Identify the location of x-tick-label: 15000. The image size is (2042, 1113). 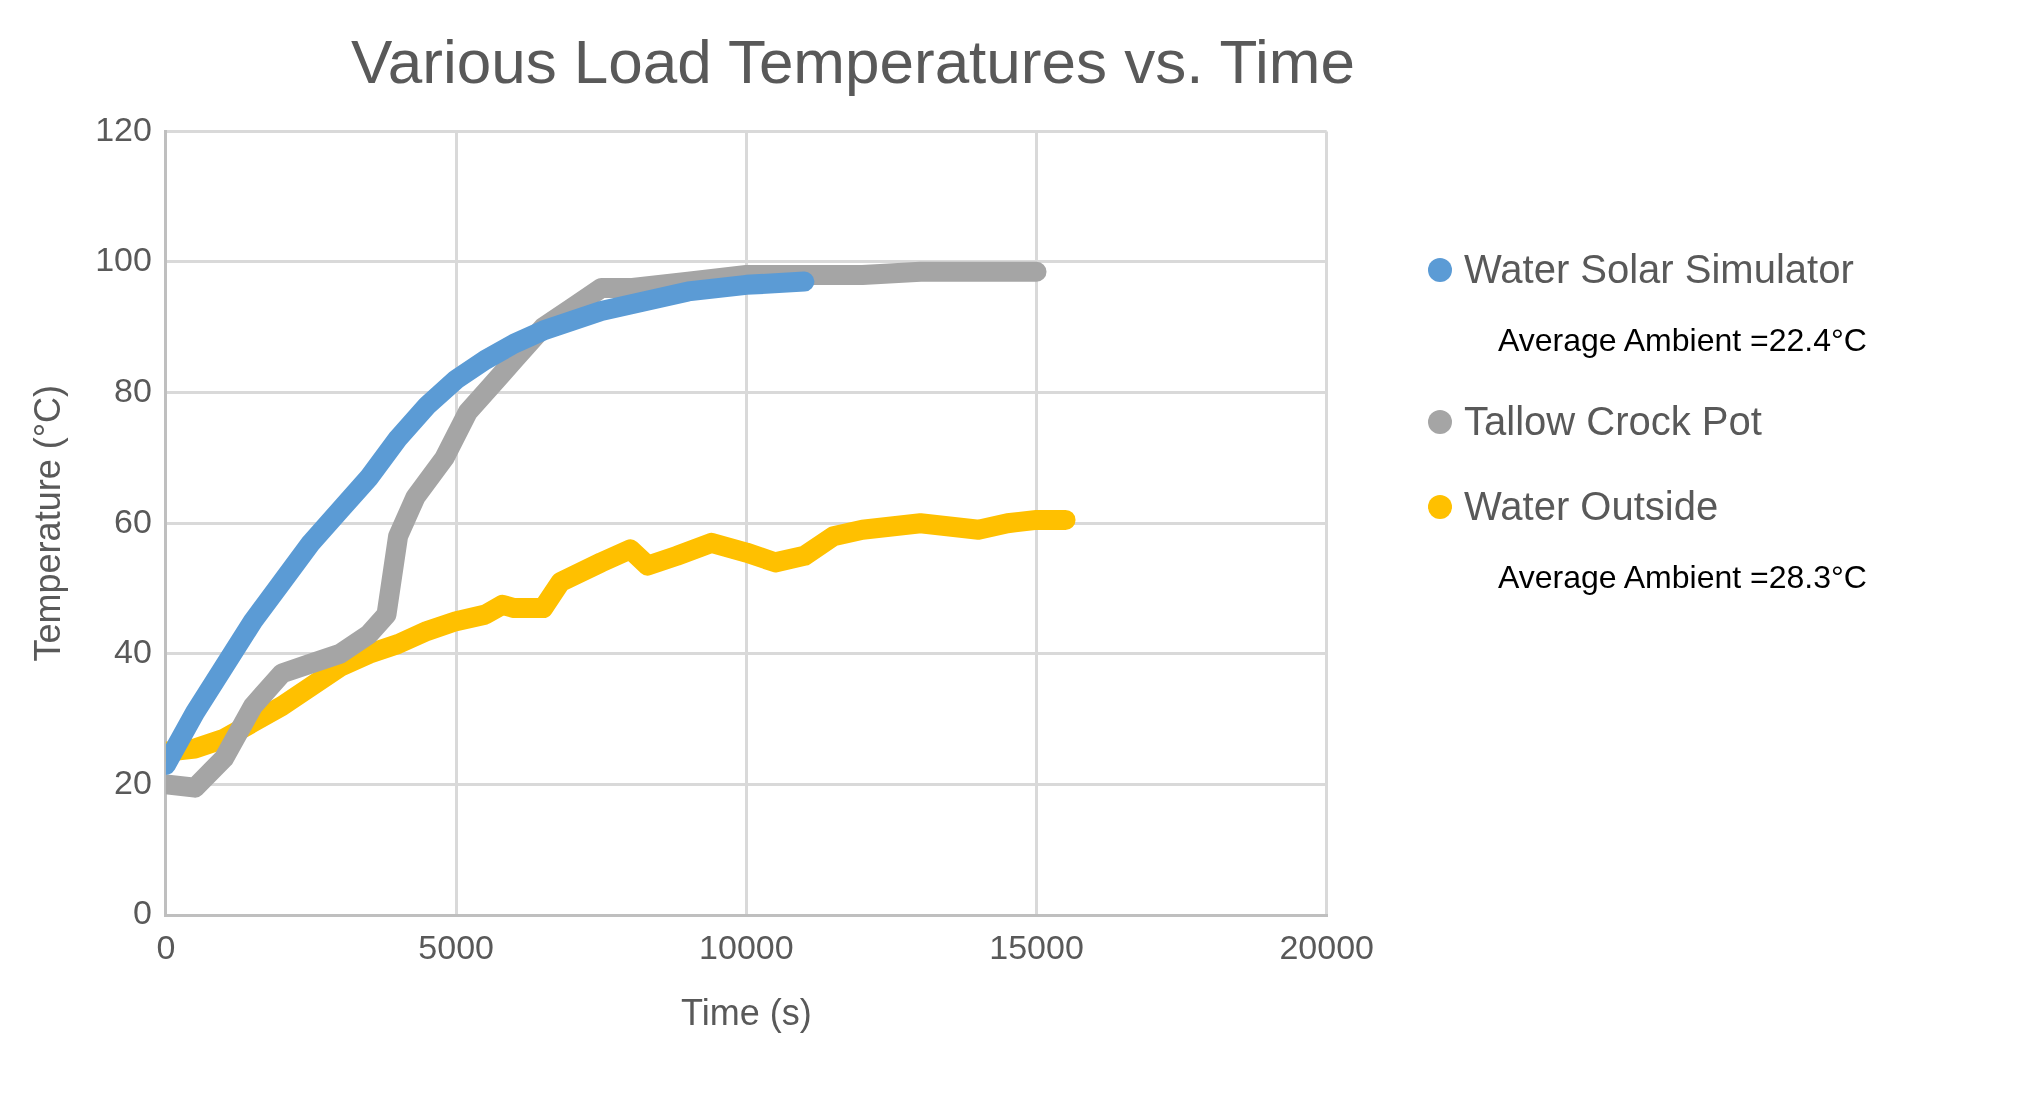
(1036, 946).